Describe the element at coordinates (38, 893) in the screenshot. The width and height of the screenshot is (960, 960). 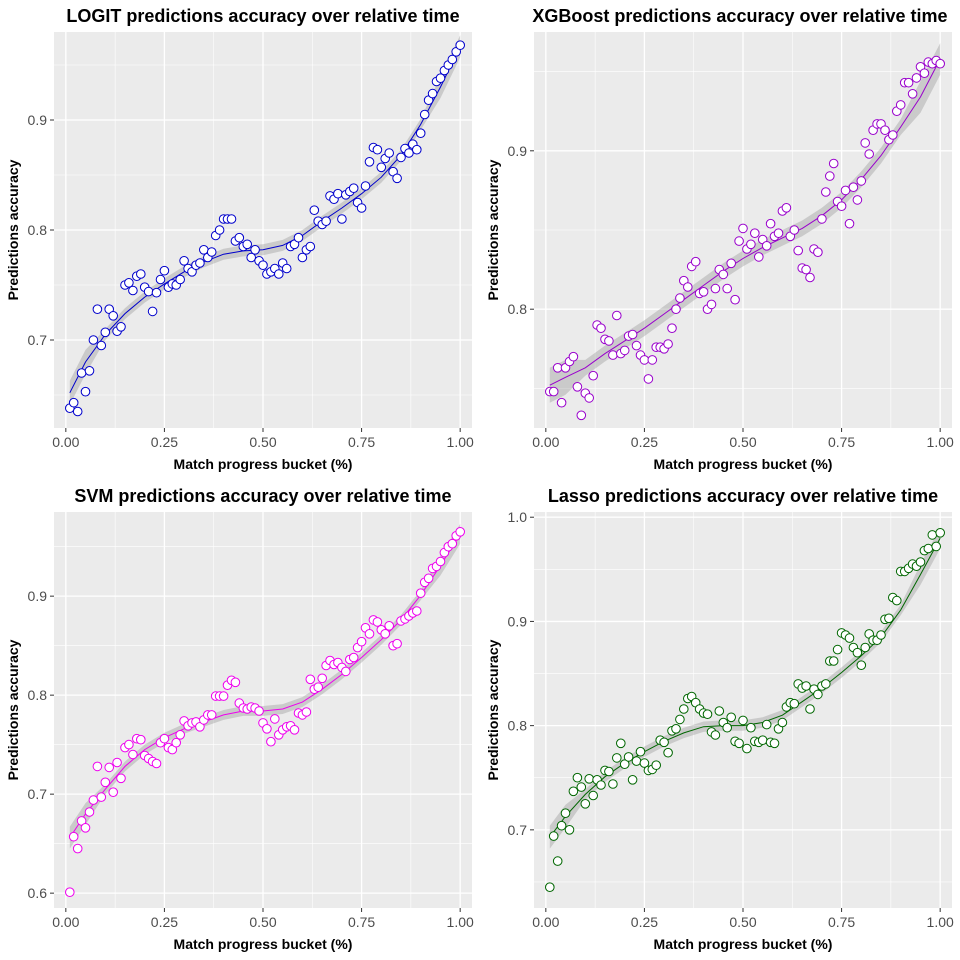
I see `y-tick-label: 0.6` at that location.